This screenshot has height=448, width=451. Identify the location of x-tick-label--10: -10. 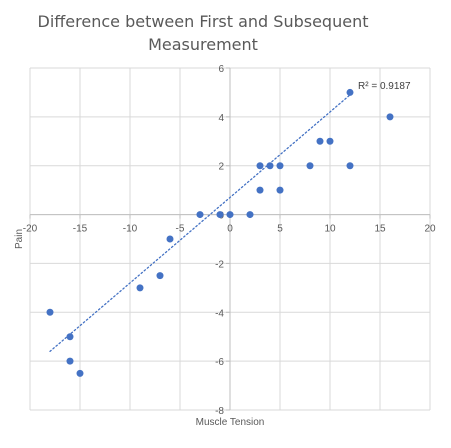
(130, 229).